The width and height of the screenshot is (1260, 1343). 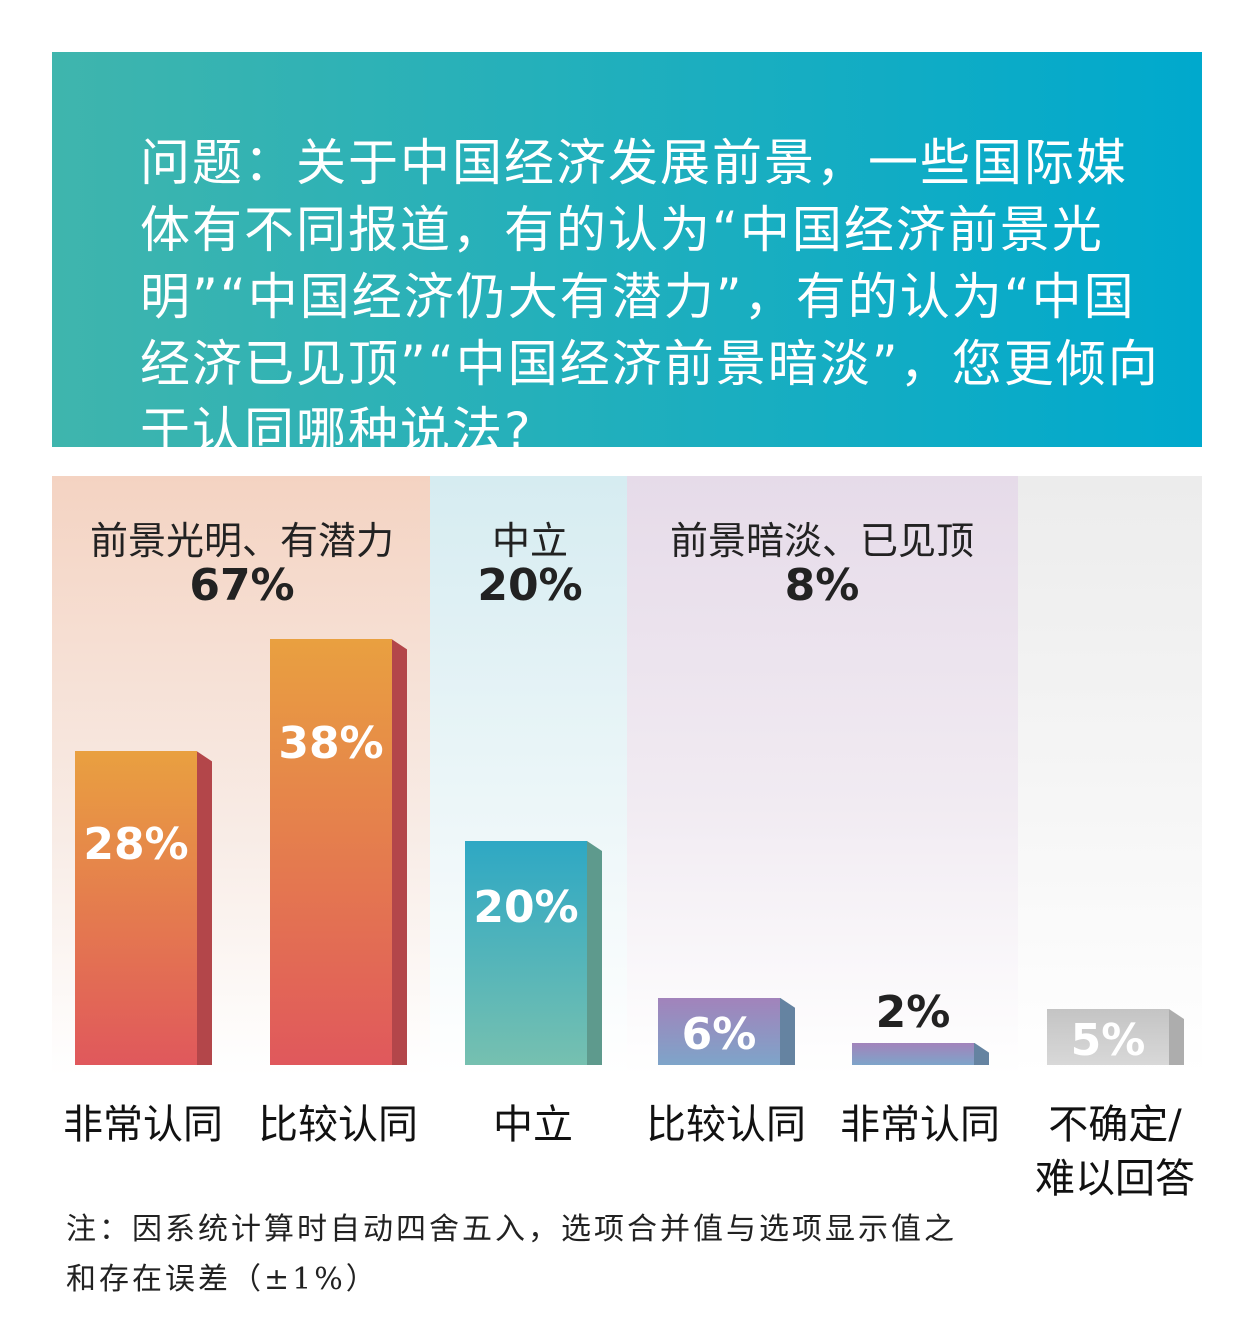 I want to click on value-label: 28%, so click(x=136, y=845).